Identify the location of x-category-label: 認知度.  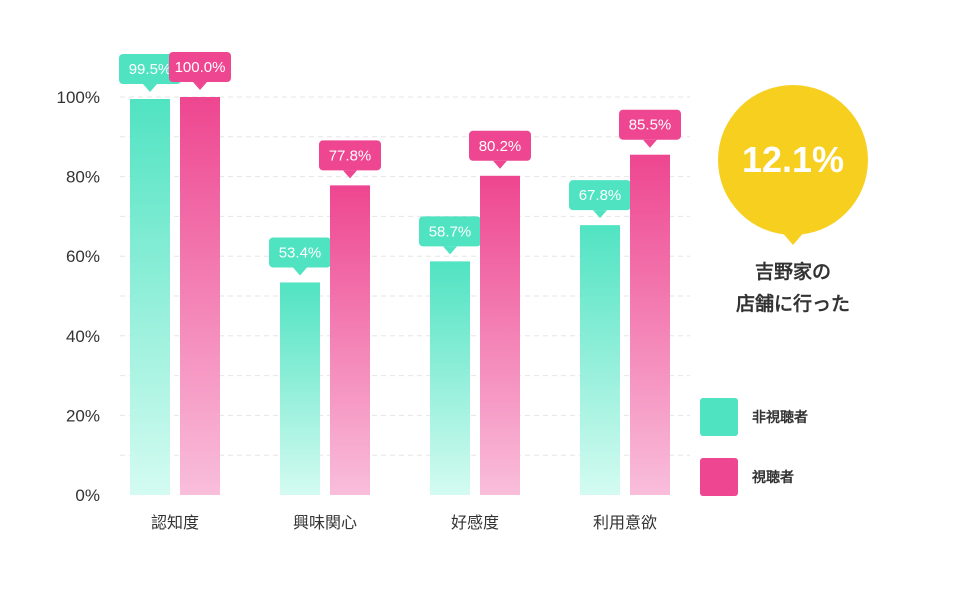
(175, 522).